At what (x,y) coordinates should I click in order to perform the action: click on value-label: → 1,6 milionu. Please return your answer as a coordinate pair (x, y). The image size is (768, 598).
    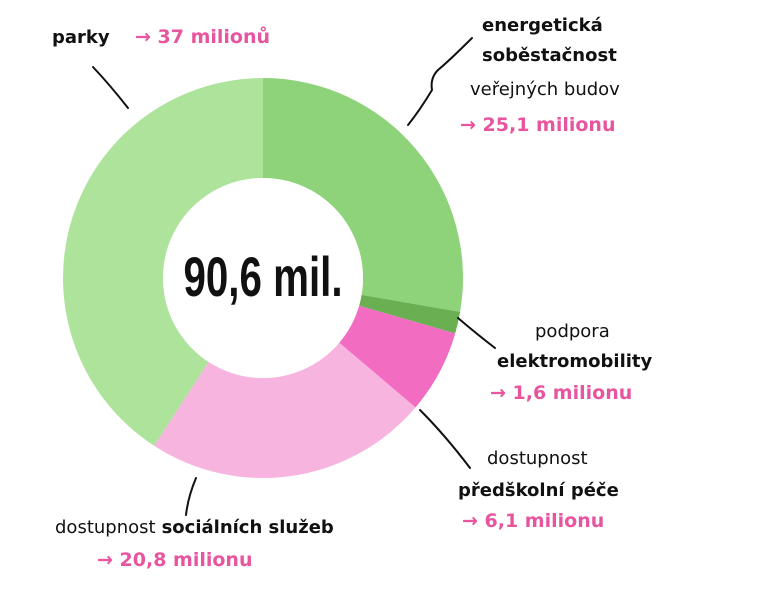
    Looking at the image, I should click on (561, 393).